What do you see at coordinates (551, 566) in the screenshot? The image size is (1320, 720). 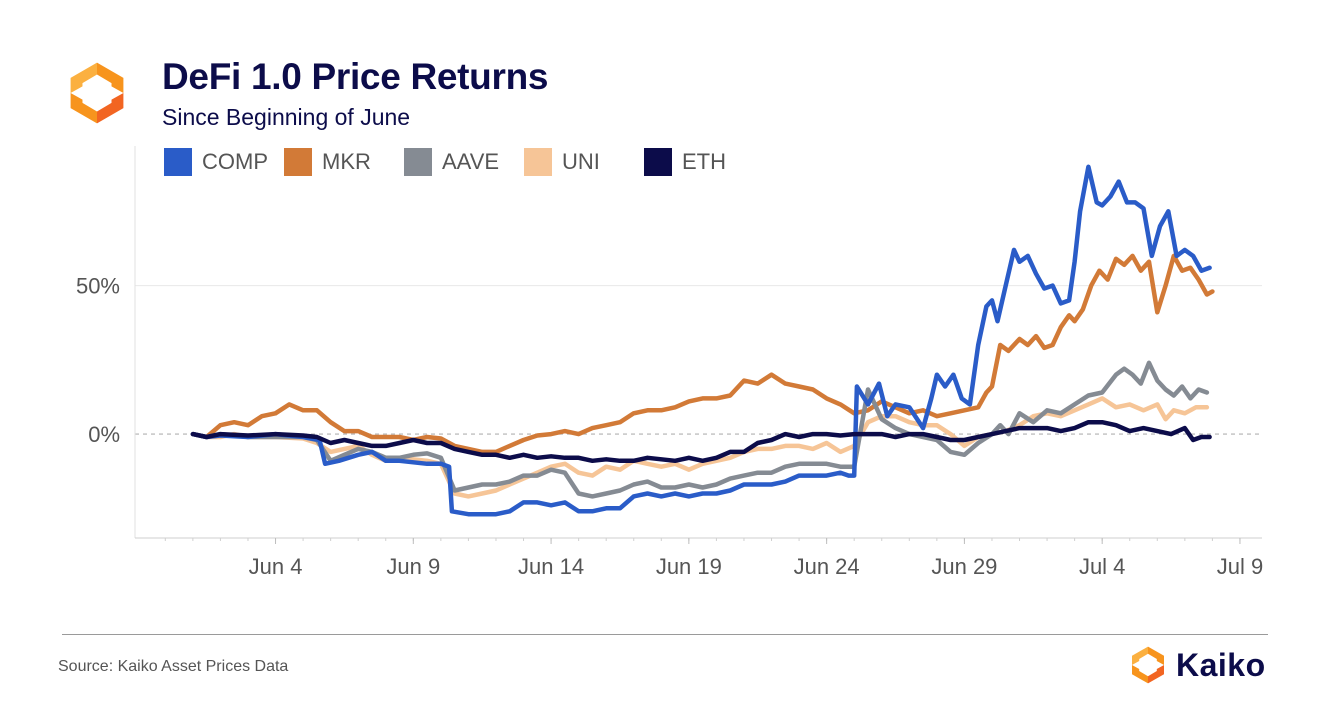 I see `x-tick-label-jun-14: Jun 14` at bounding box center [551, 566].